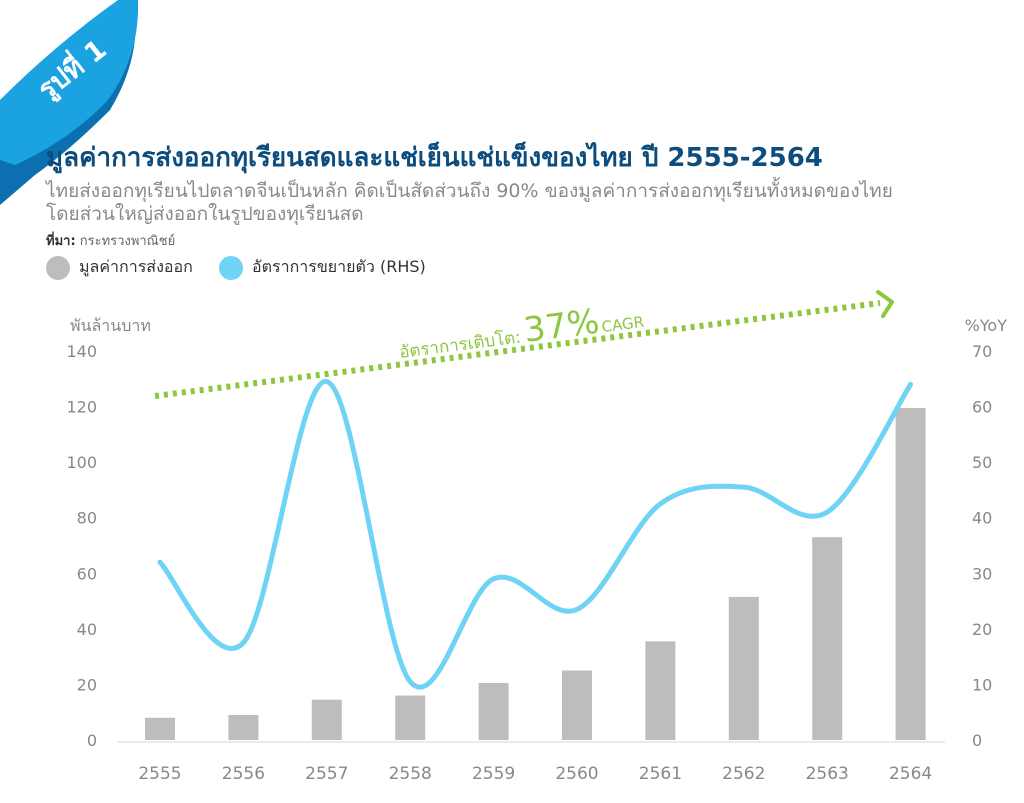 The width and height of the screenshot is (1024, 803). I want to click on y-axis-left-tick: 60, so click(87, 573).